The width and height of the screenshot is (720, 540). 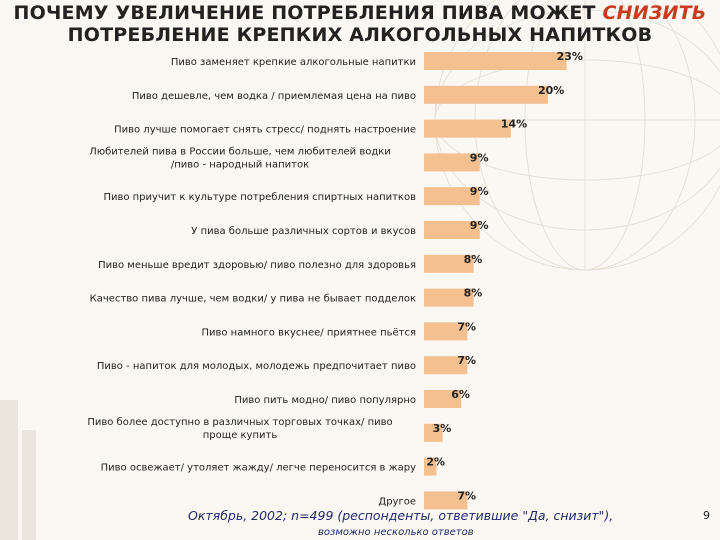 What do you see at coordinates (303, 231) in the screenshot?
I see `category-label-5: У пива больше различных сортов и вкусов` at bounding box center [303, 231].